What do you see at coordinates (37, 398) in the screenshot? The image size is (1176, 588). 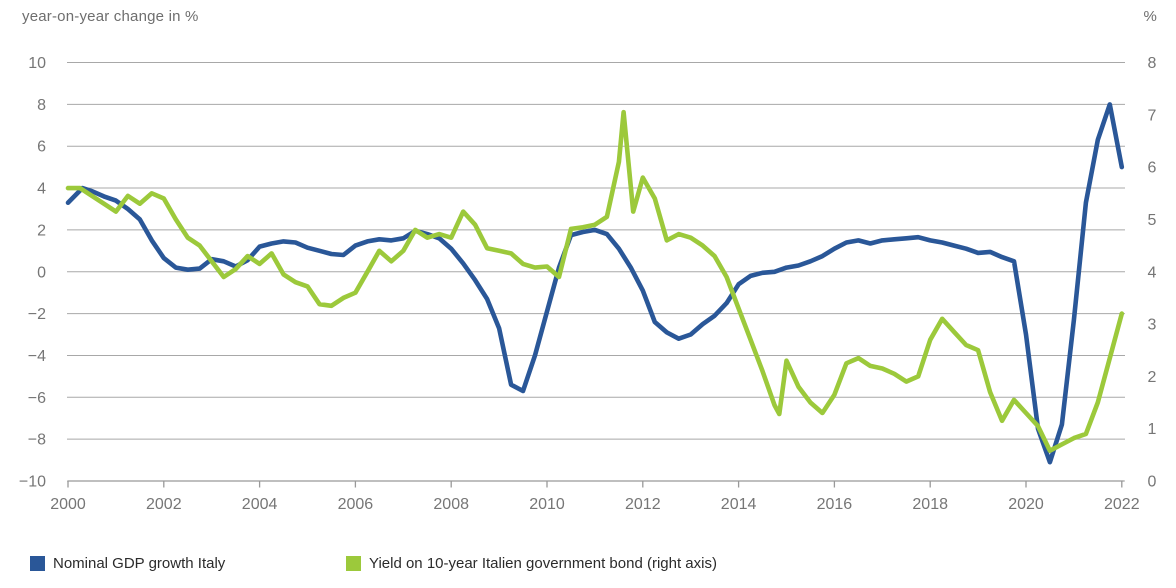 I see `left-axis-tick-label: −6` at bounding box center [37, 398].